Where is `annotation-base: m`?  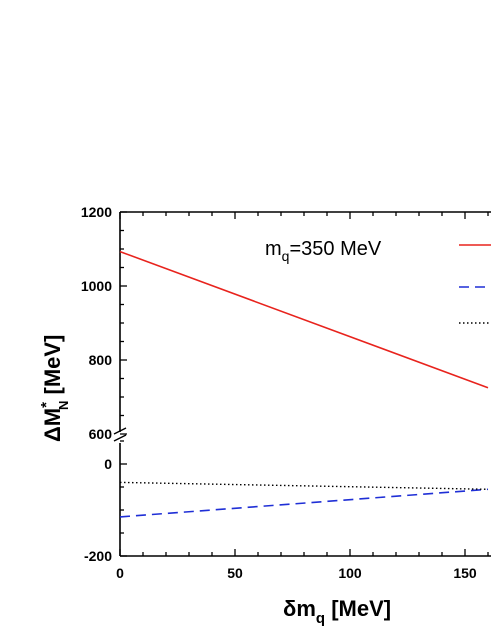
annotation-base: m is located at coordinates (273, 249).